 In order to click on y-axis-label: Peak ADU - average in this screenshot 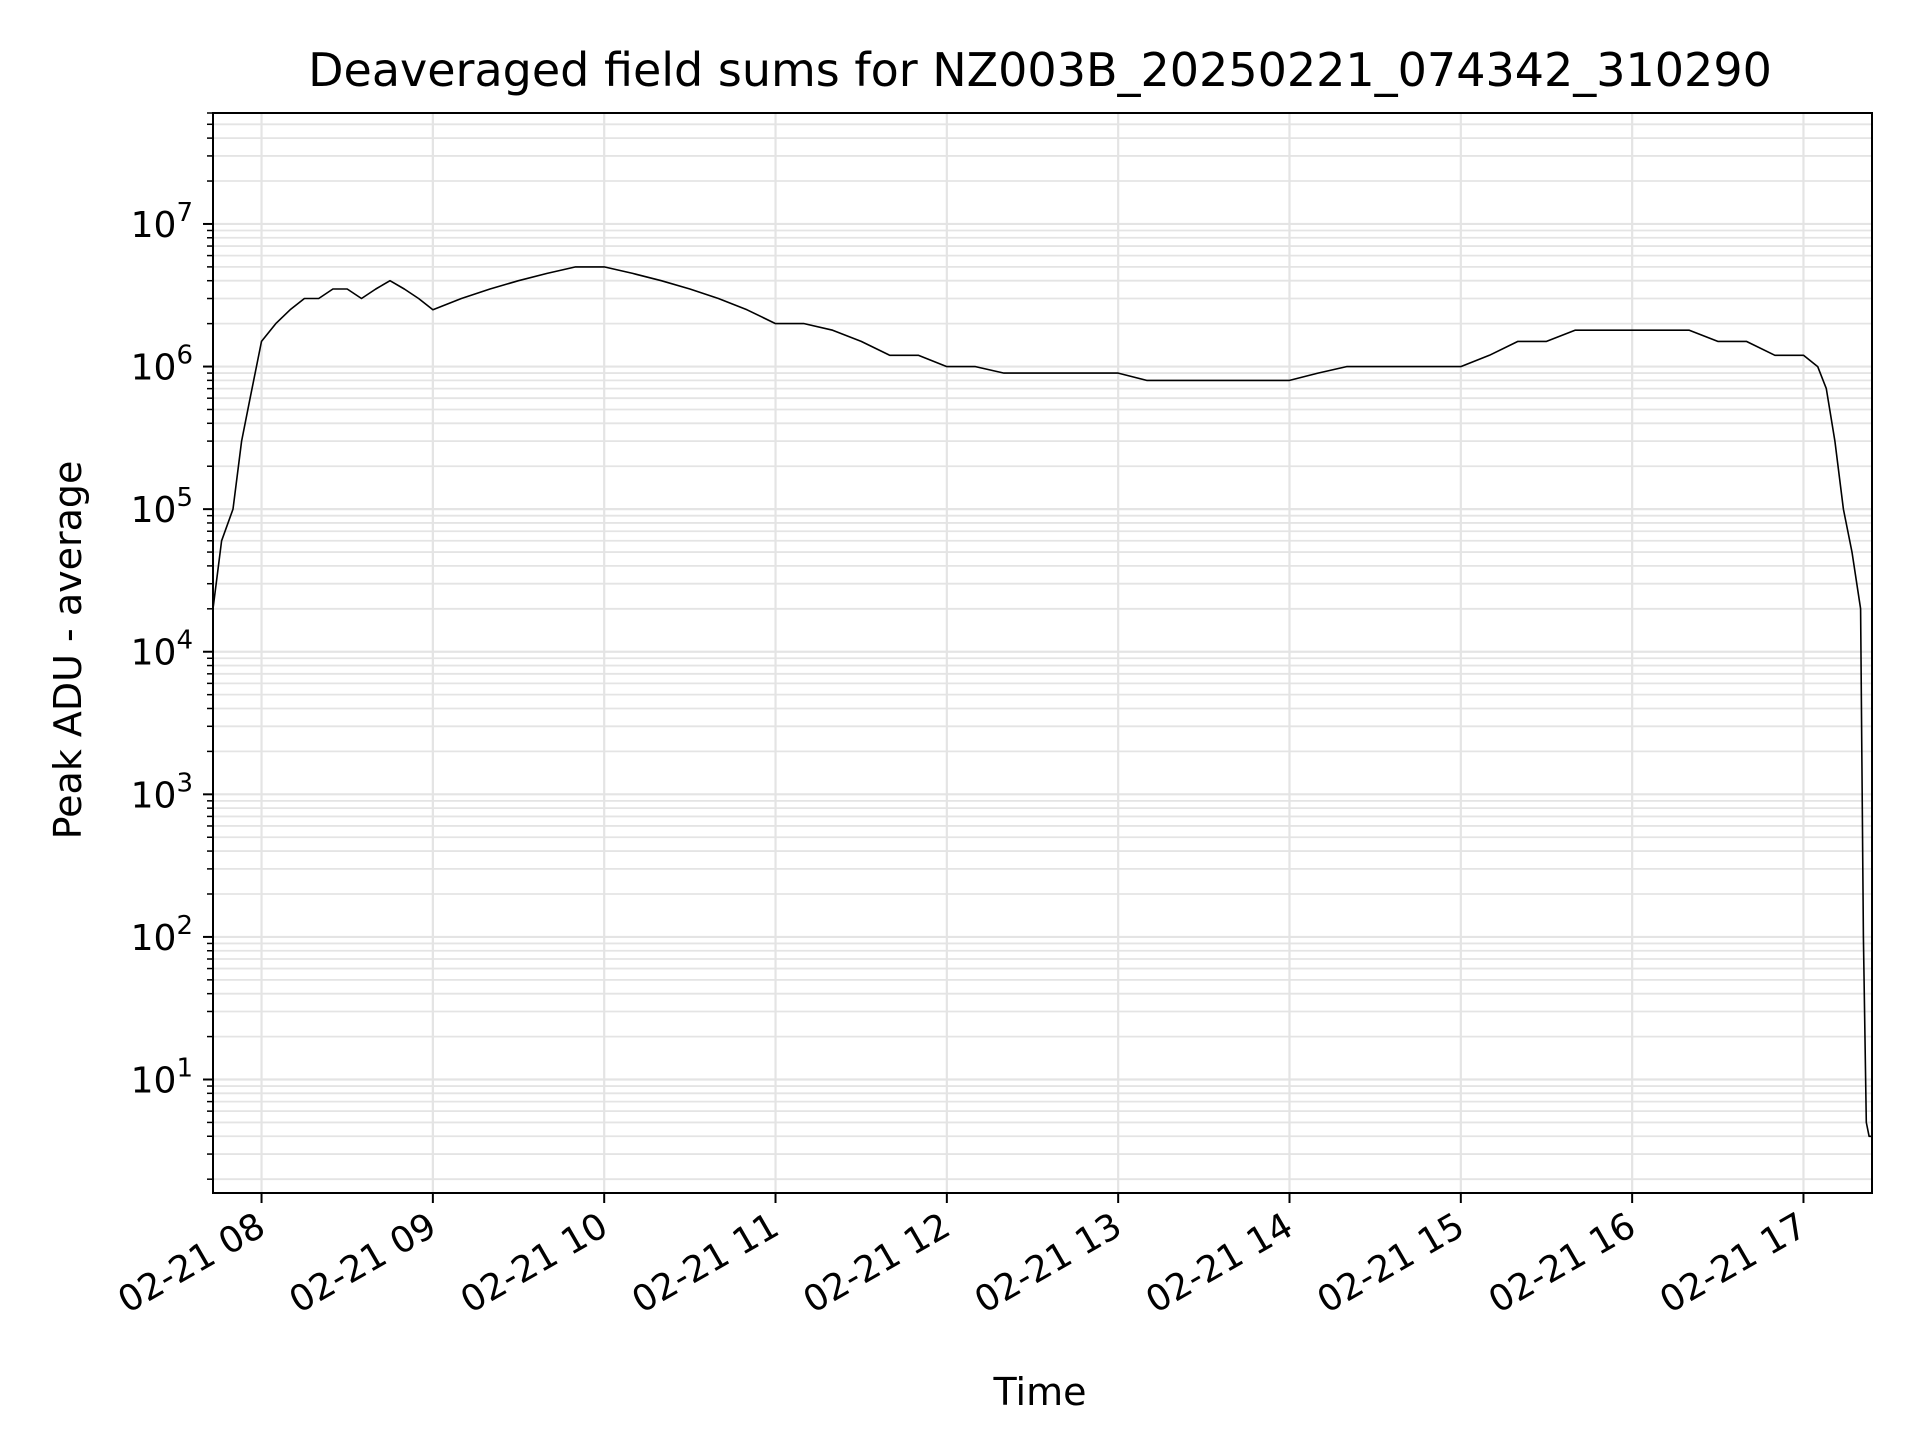, I will do `click(68, 650)`.